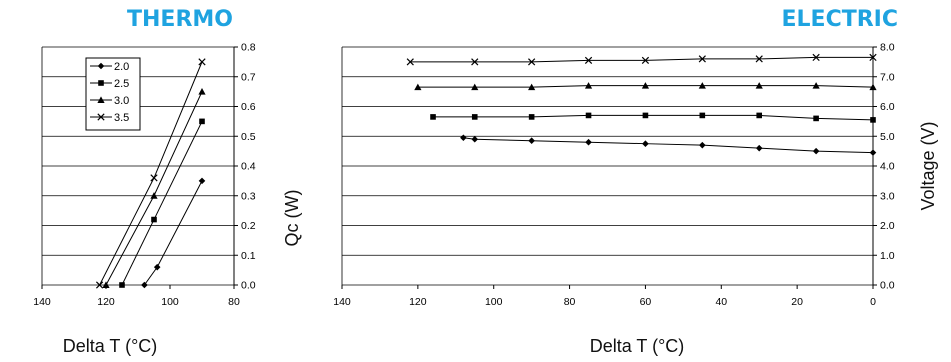 This screenshot has height=362, width=951. Describe the element at coordinates (494, 302) in the screenshot. I see `electric-x-tick-label-2: 100` at that location.